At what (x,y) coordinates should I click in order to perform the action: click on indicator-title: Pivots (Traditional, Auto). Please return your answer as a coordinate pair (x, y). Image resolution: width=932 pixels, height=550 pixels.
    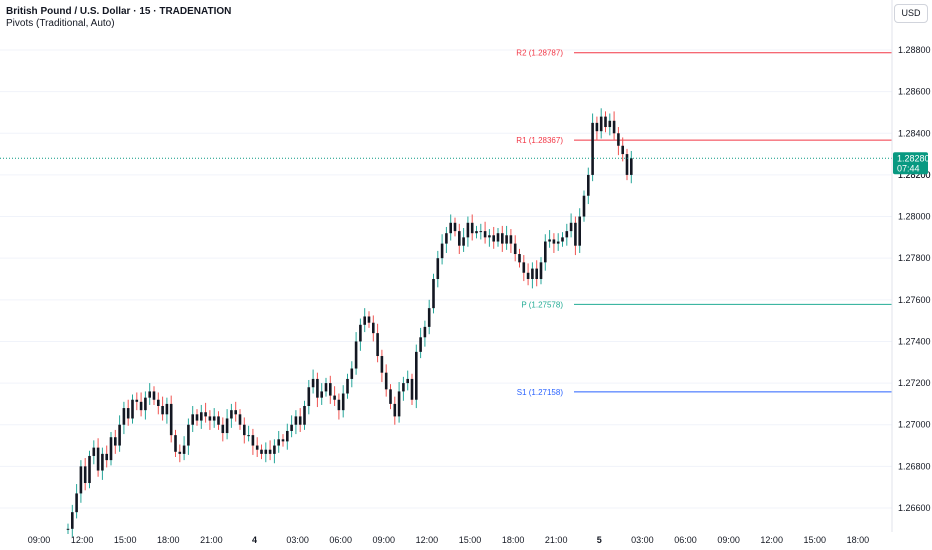
    Looking at the image, I should click on (60, 23).